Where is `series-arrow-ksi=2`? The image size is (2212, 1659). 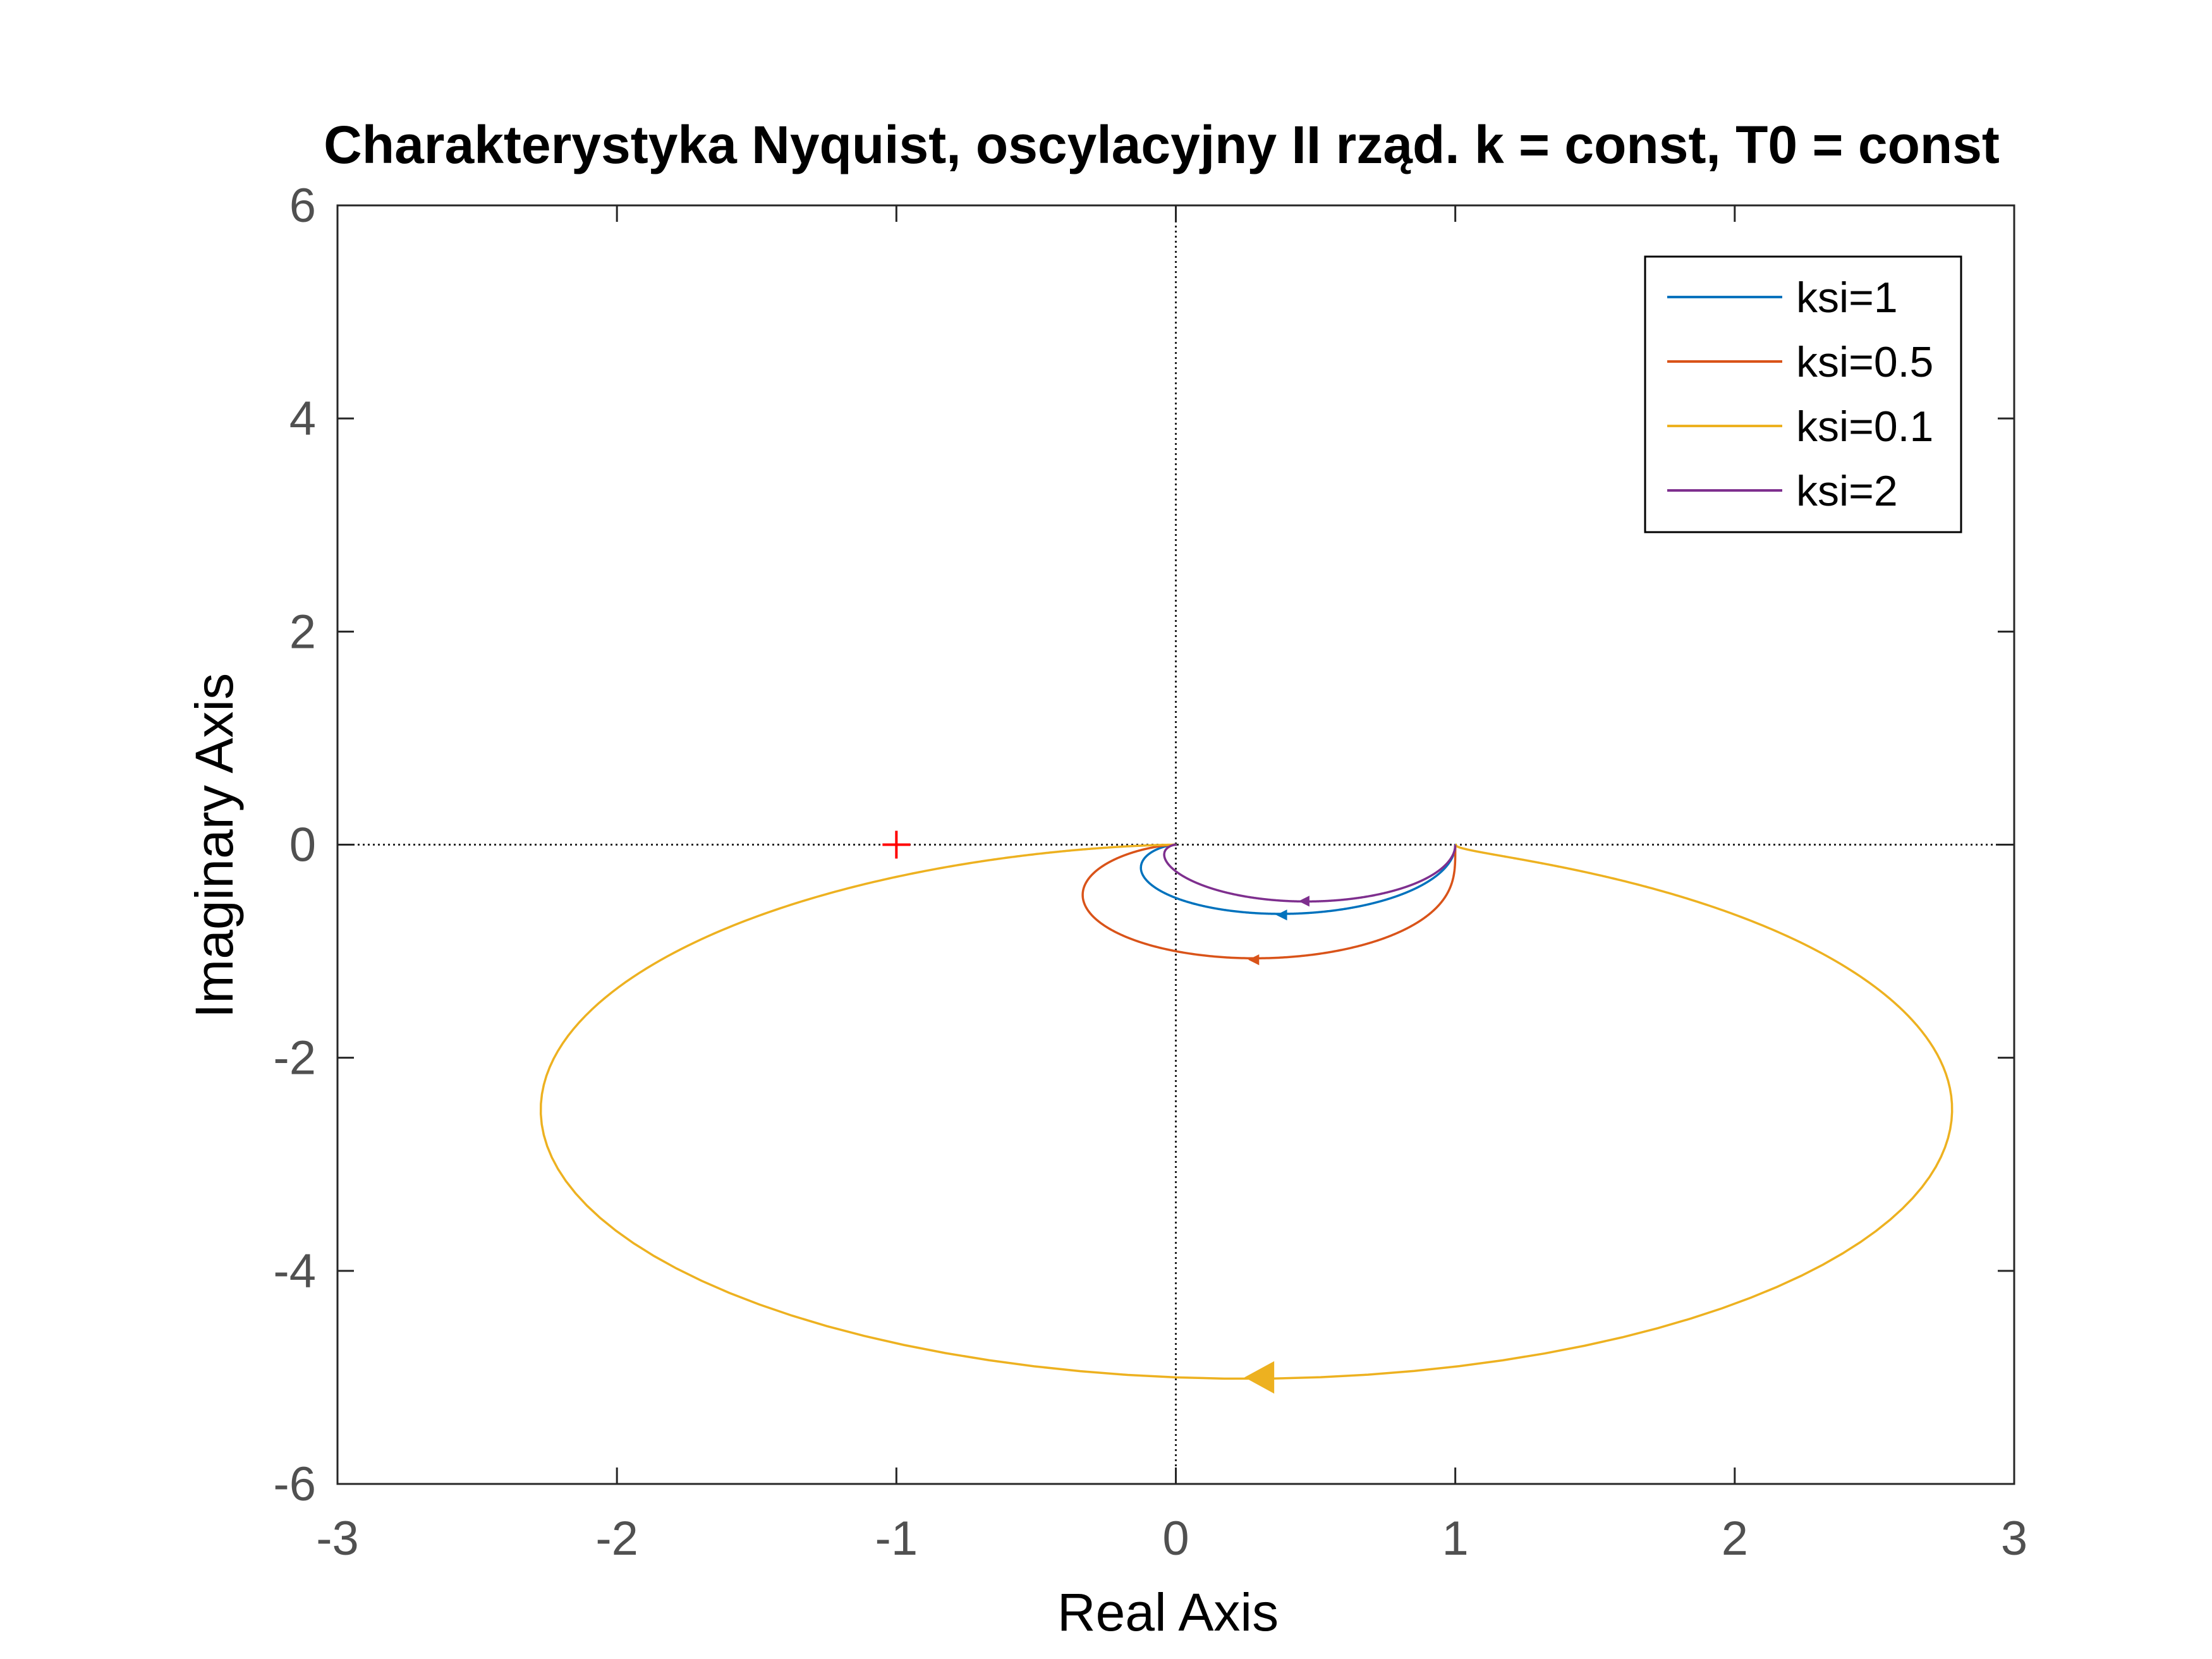
series-arrow-ksi=2 is located at coordinates (1304, 901).